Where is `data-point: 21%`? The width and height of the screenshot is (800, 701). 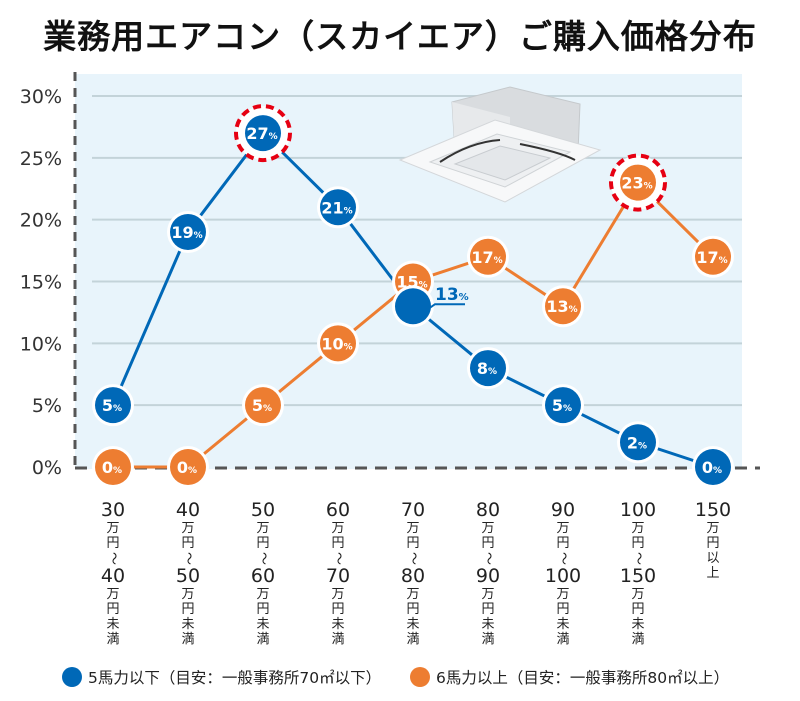 data-point: 21% is located at coordinates (338, 207).